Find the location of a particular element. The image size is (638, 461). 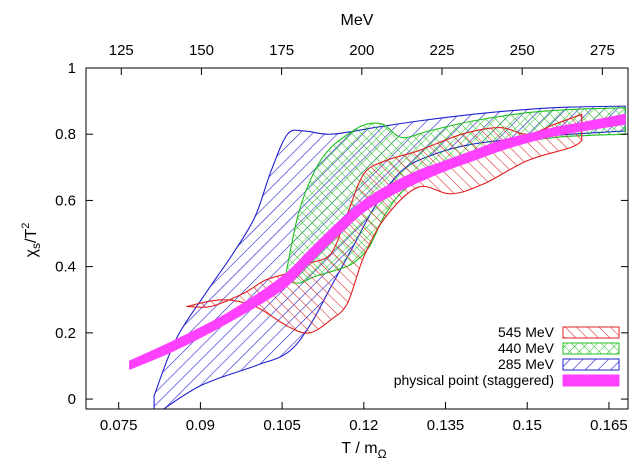

x-tick-label: 0.12 is located at coordinates (363, 425).